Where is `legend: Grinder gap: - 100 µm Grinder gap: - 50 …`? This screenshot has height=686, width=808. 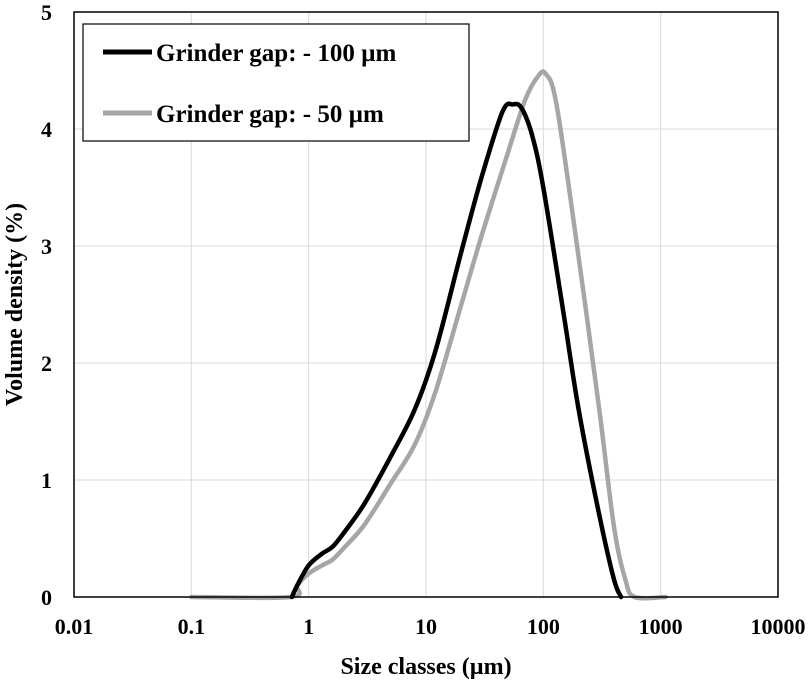
legend: Grinder gap: - 100 µm Grinder gap: - 50 … is located at coordinates (276, 82).